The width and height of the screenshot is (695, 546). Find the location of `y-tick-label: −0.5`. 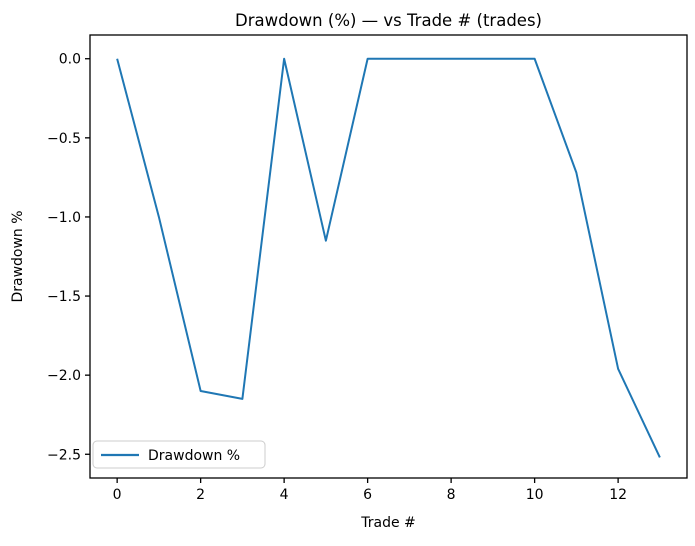

y-tick-label: −0.5 is located at coordinates (64, 139).